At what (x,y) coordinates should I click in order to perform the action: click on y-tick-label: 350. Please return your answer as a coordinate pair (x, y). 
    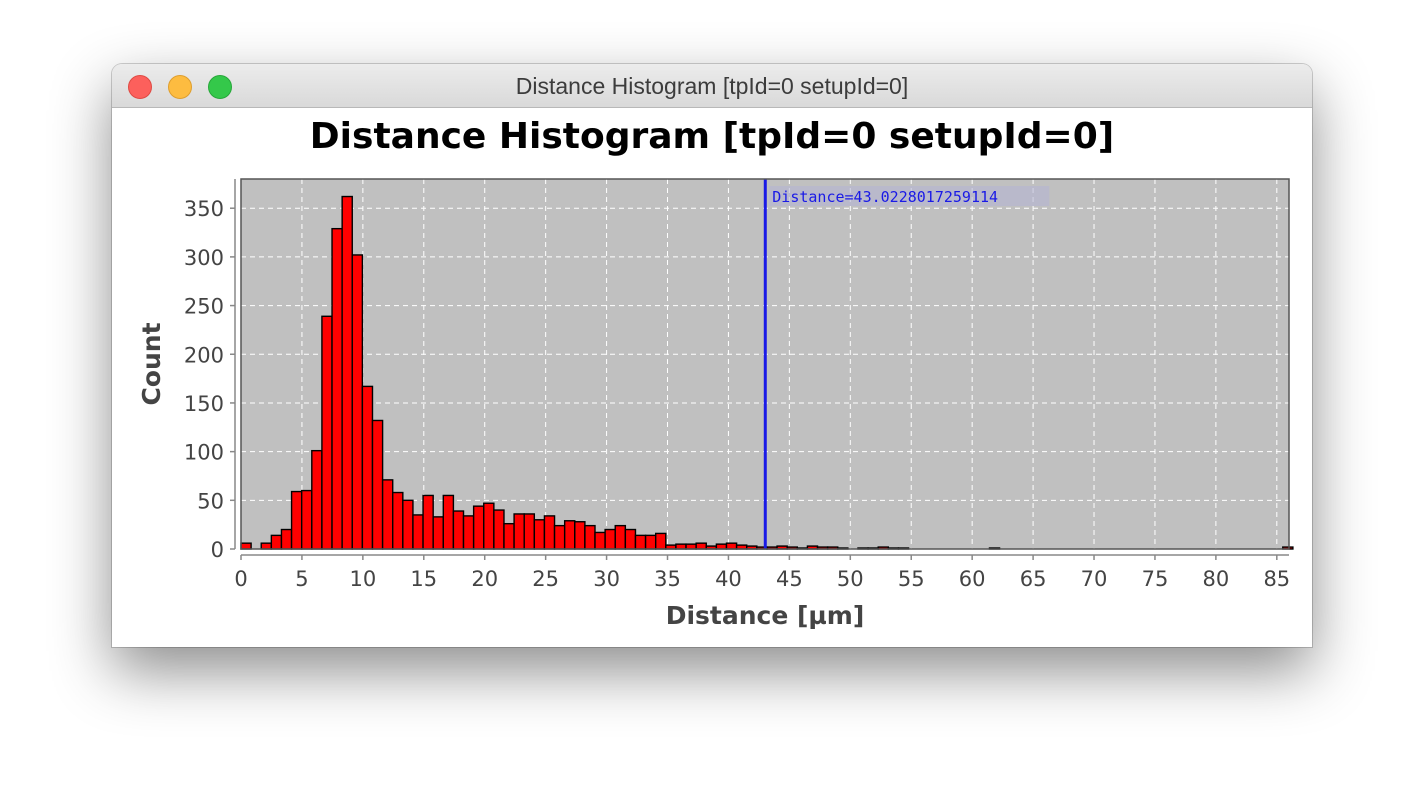
    Looking at the image, I should click on (204, 209).